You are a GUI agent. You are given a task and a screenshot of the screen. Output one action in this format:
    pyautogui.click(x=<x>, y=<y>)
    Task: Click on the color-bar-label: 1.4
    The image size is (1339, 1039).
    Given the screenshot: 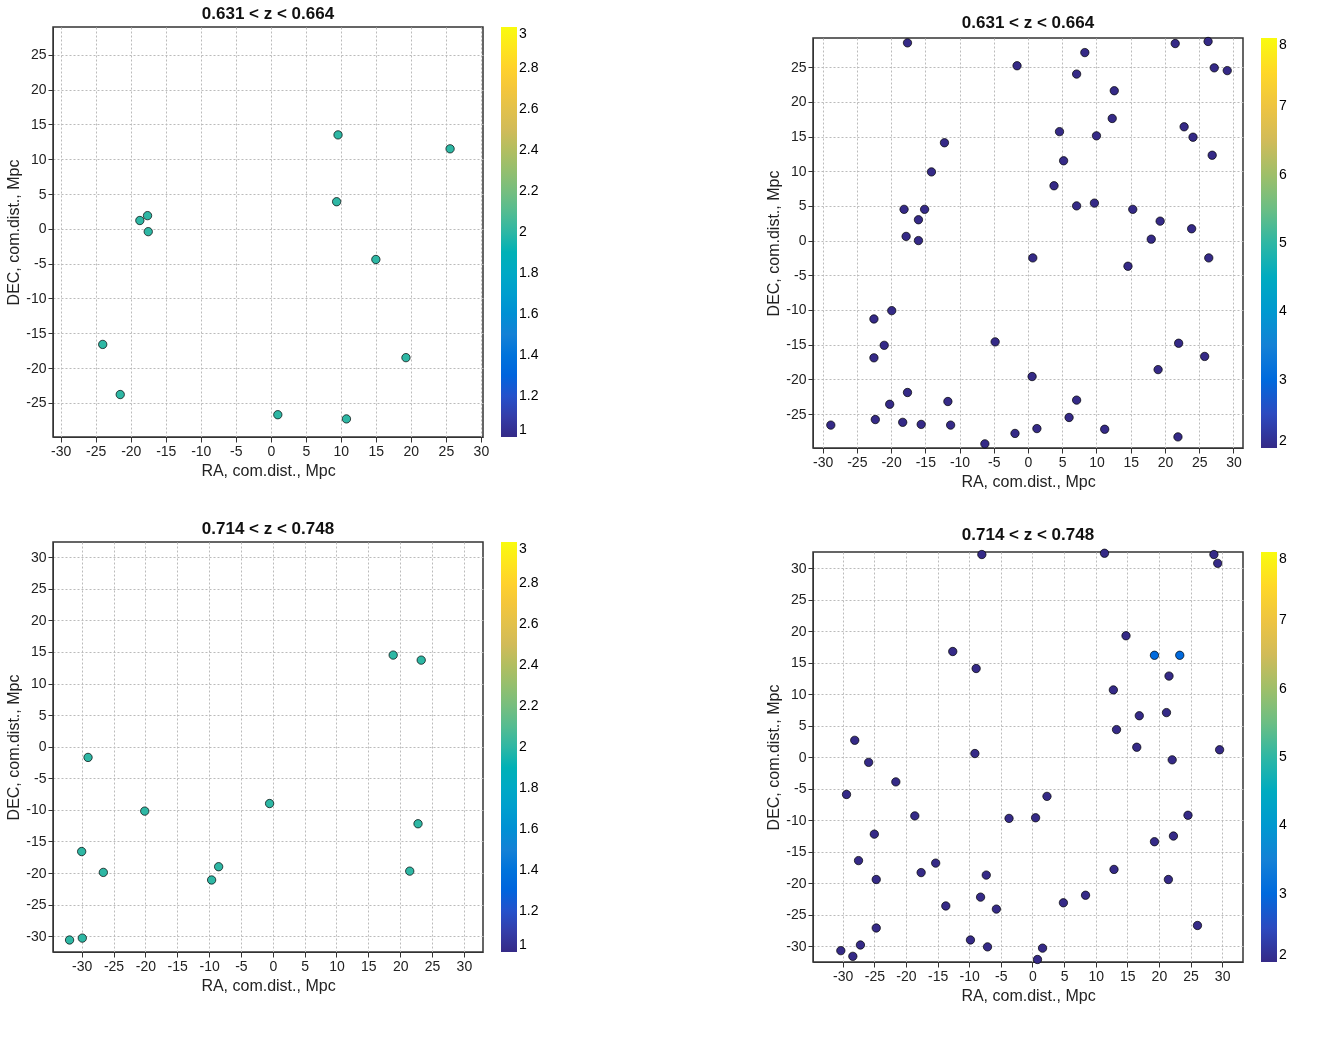 What is the action you would take?
    pyautogui.click(x=529, y=869)
    